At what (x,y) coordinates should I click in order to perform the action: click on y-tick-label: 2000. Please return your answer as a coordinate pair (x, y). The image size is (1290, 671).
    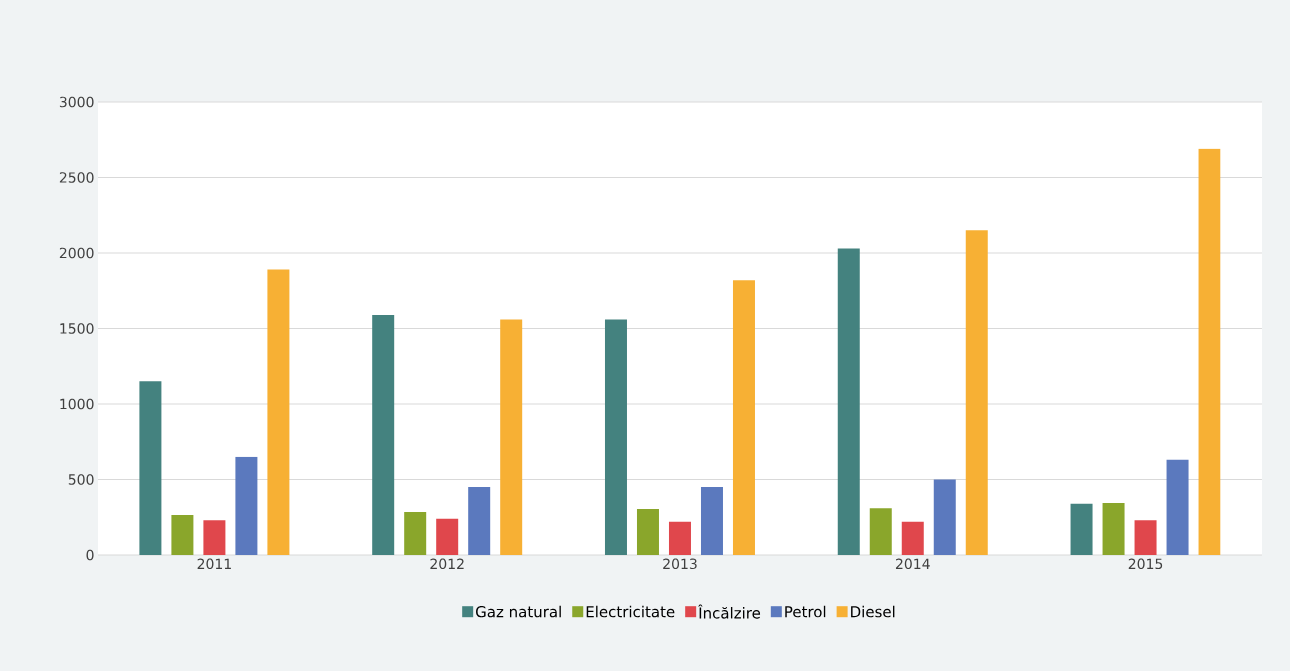
    Looking at the image, I should click on (76, 253).